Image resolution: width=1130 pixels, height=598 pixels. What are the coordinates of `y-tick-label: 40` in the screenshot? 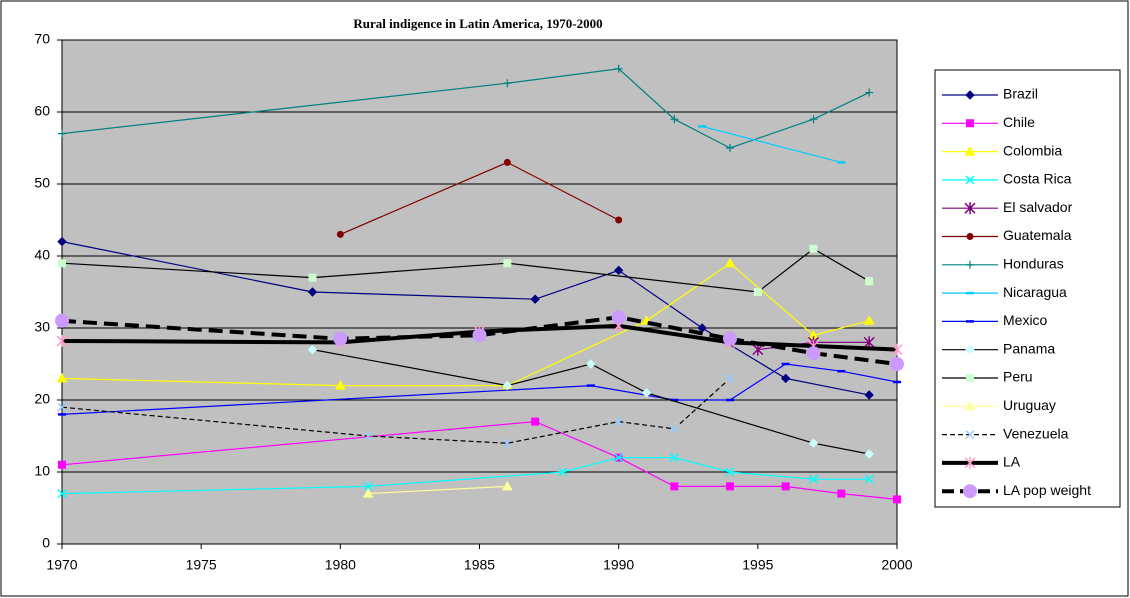 It's located at (42, 255).